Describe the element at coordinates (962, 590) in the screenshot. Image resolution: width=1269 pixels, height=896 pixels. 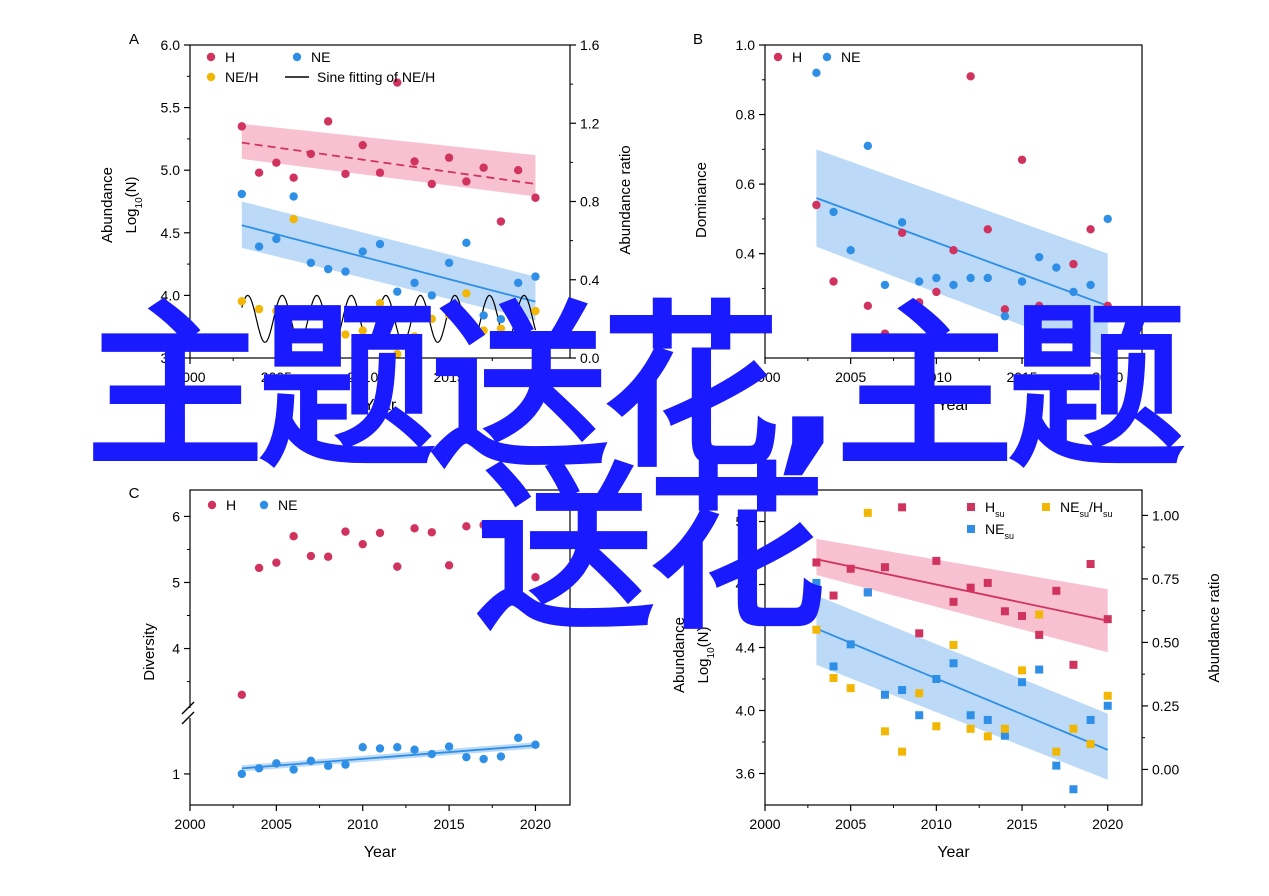
I see `panel-D-Hsu-fit-line` at that location.